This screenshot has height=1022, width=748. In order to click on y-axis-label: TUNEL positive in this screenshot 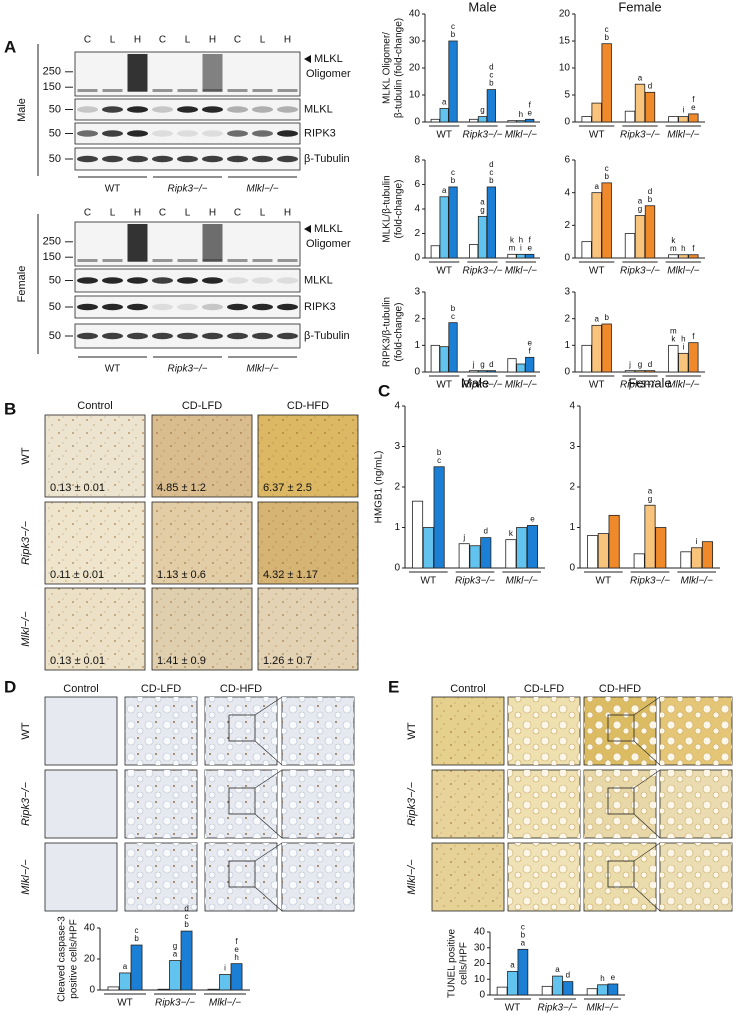, I will do `click(452, 964)`.